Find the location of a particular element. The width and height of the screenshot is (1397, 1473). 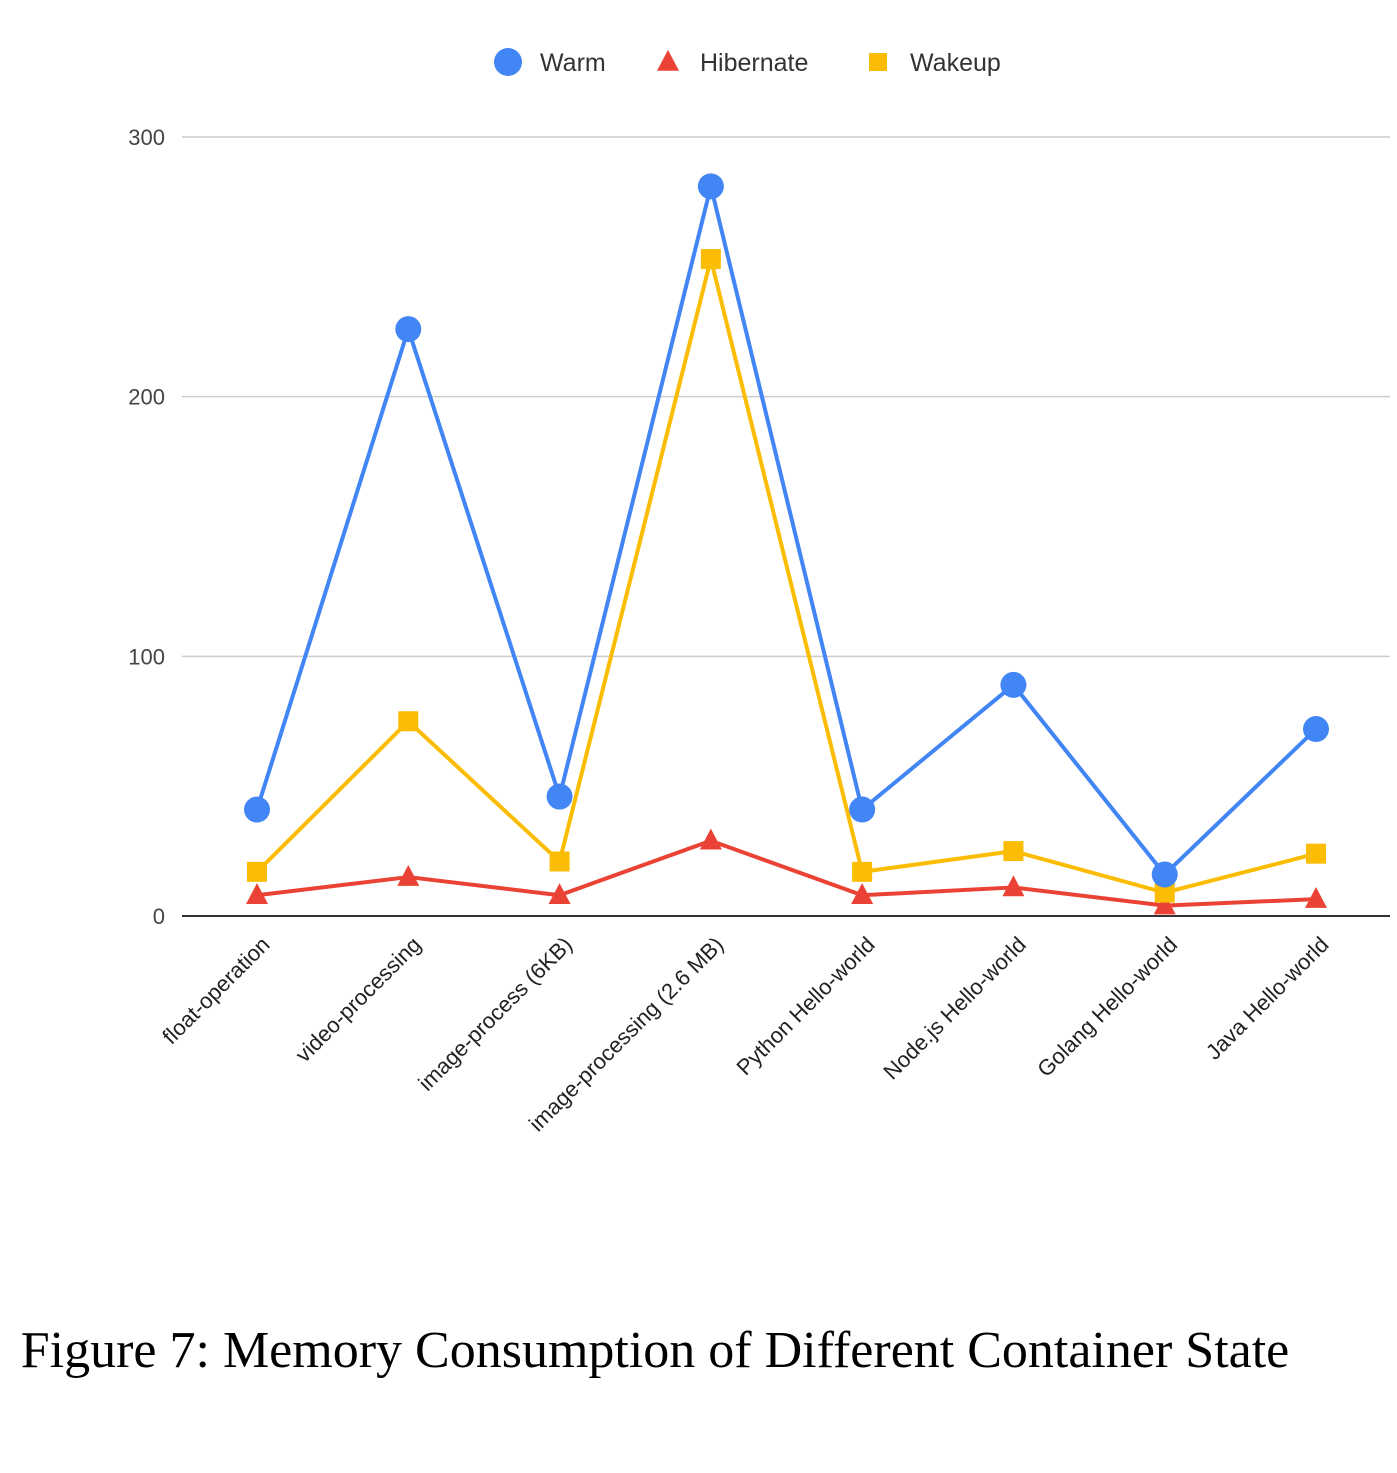

legend-circle-icon is located at coordinates (508, 62).